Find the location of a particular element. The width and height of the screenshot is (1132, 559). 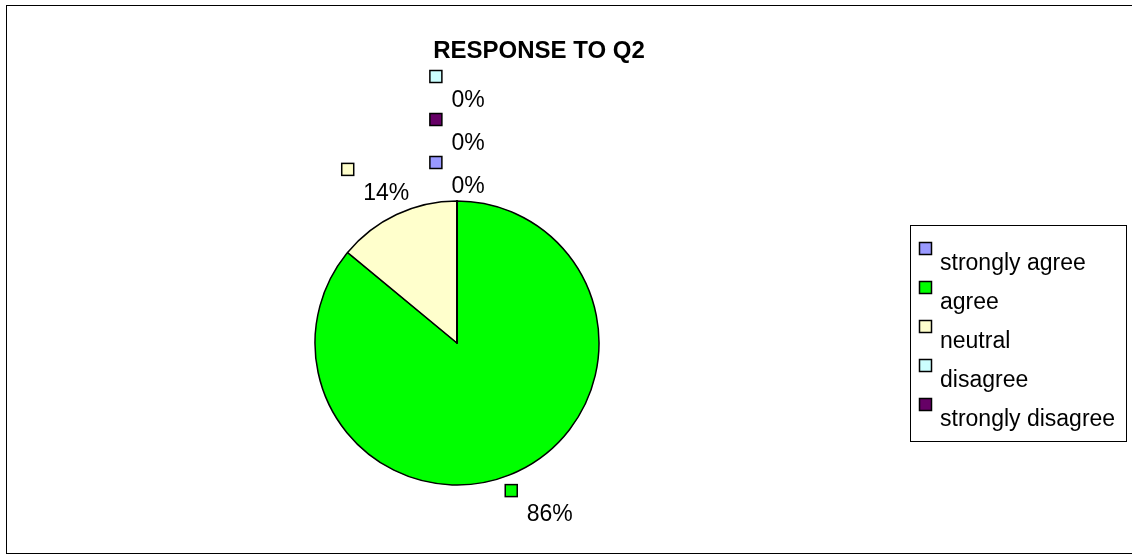

legend-label: strongly agree is located at coordinates (1013, 262).